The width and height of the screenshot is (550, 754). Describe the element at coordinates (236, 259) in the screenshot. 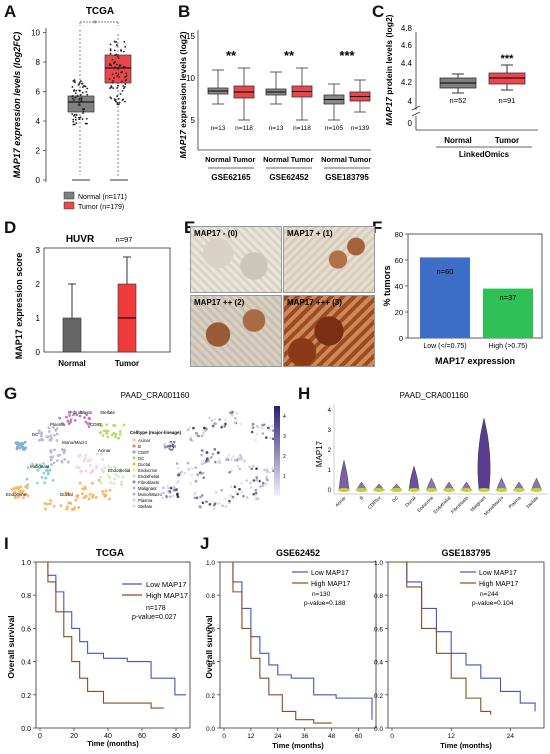

I see `ihc-image-0: MAP17 - (0)` at that location.